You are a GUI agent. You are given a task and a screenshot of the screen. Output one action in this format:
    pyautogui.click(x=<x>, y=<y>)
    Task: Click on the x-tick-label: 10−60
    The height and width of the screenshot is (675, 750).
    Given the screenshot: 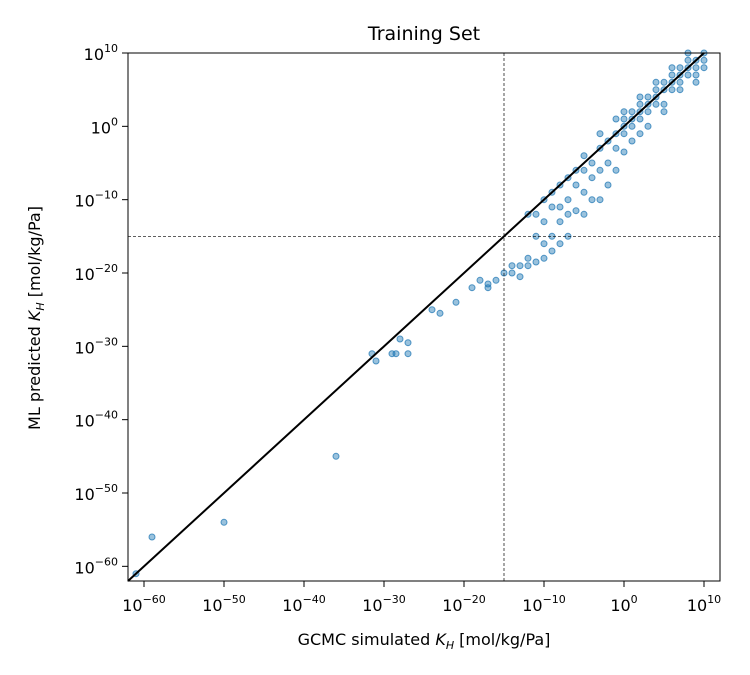 What is the action you would take?
    pyautogui.click(x=144, y=604)
    